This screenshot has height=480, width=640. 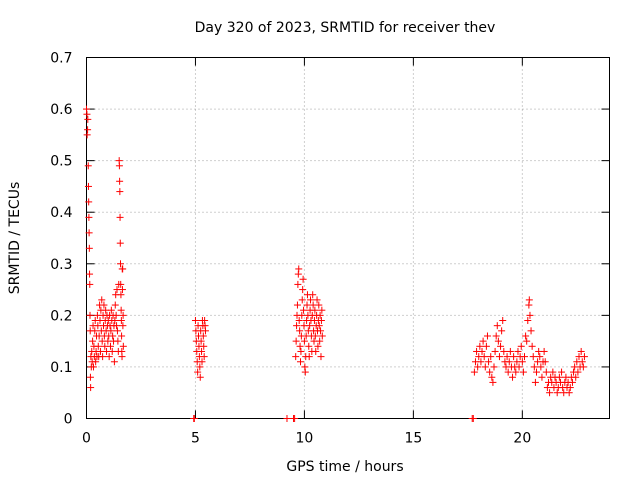 I want to click on x-tick-label: 10, so click(x=305, y=439).